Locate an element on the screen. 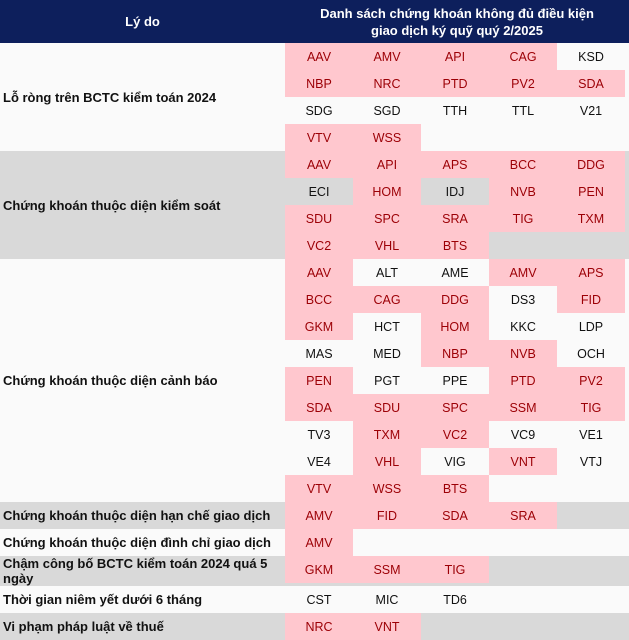 The image size is (629, 640). reason-label: Chứng khoán thuộc diện hạn chế giao dịch is located at coordinates (137, 515).